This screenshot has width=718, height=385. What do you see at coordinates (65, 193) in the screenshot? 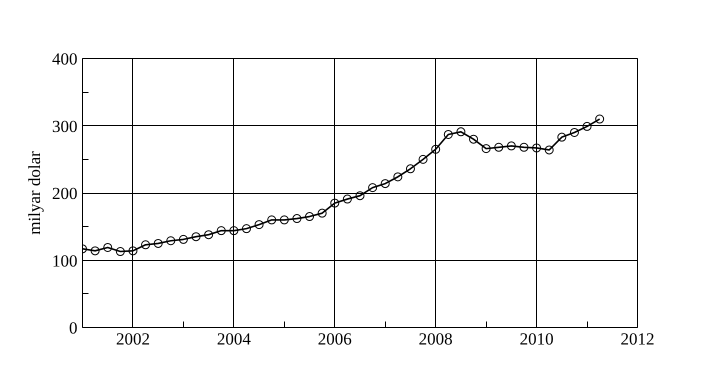
I see `y-tick-label: 200` at bounding box center [65, 193].